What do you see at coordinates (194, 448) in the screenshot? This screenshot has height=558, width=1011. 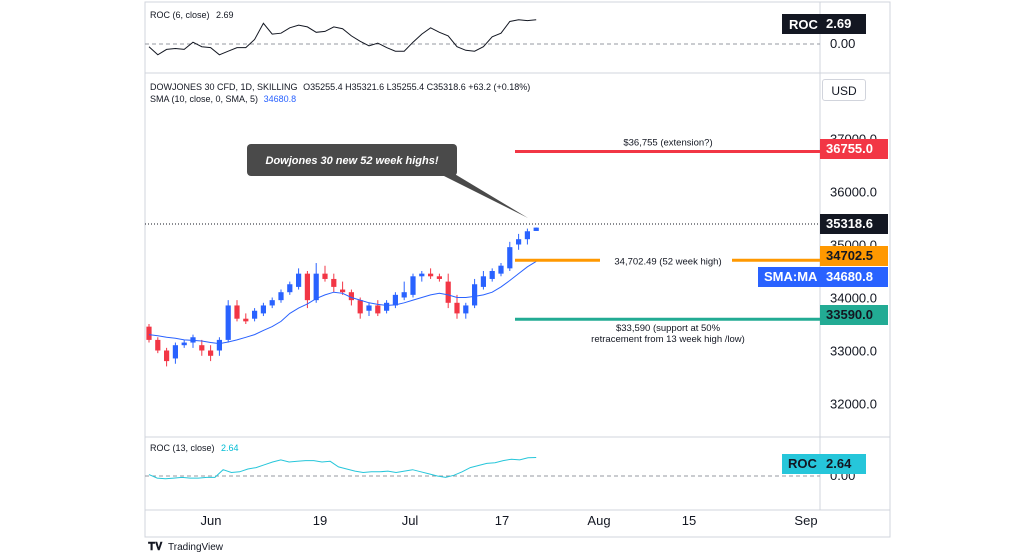 I see `roc13-legend: ROC (13, close) 2.64` at bounding box center [194, 448].